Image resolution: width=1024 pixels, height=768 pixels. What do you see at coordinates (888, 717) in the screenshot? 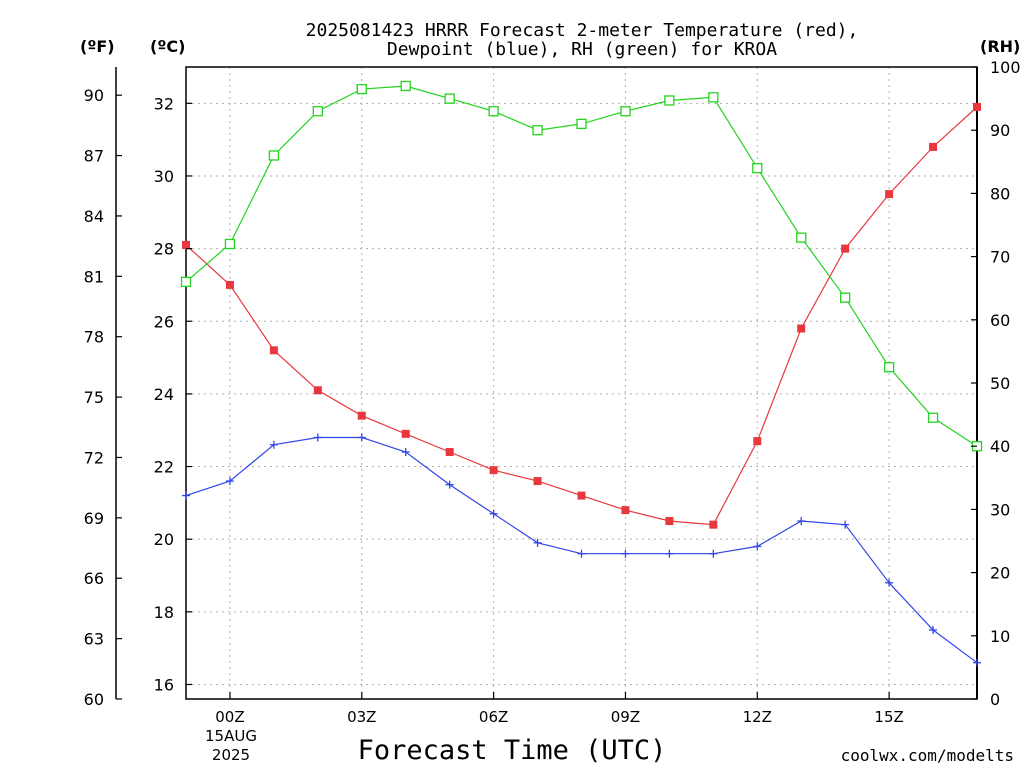
I see `x-tick-label: 15Z` at bounding box center [888, 717].